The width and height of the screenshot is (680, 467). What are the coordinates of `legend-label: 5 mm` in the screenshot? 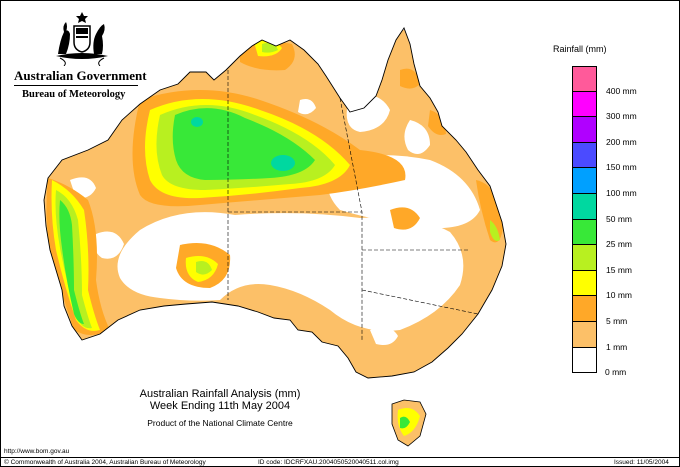 It's located at (617, 320).